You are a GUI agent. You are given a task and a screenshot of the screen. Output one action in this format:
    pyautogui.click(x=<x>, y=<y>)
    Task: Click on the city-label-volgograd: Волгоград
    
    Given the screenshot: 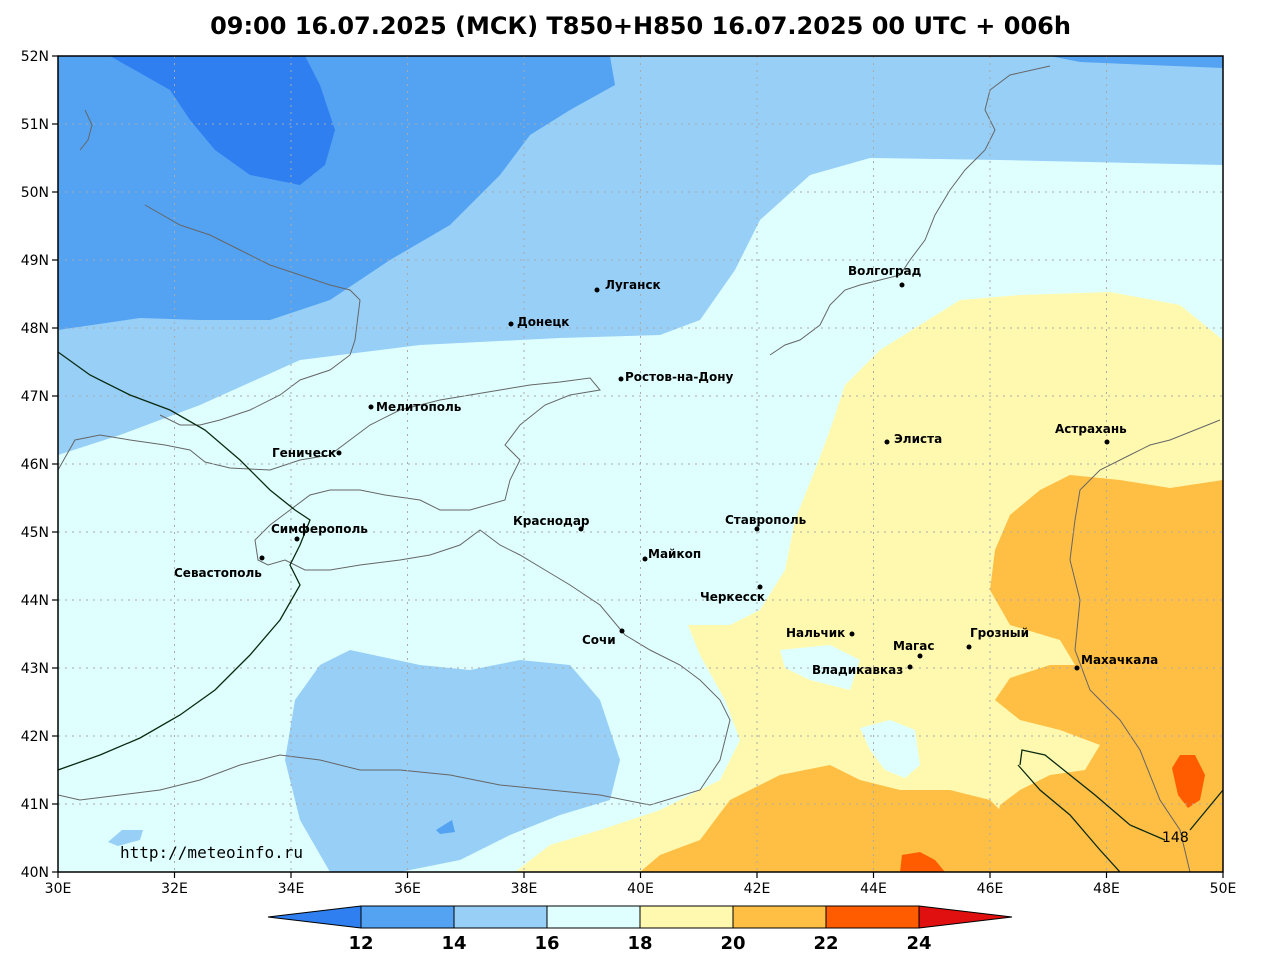 What is the action you would take?
    pyautogui.click(x=885, y=271)
    